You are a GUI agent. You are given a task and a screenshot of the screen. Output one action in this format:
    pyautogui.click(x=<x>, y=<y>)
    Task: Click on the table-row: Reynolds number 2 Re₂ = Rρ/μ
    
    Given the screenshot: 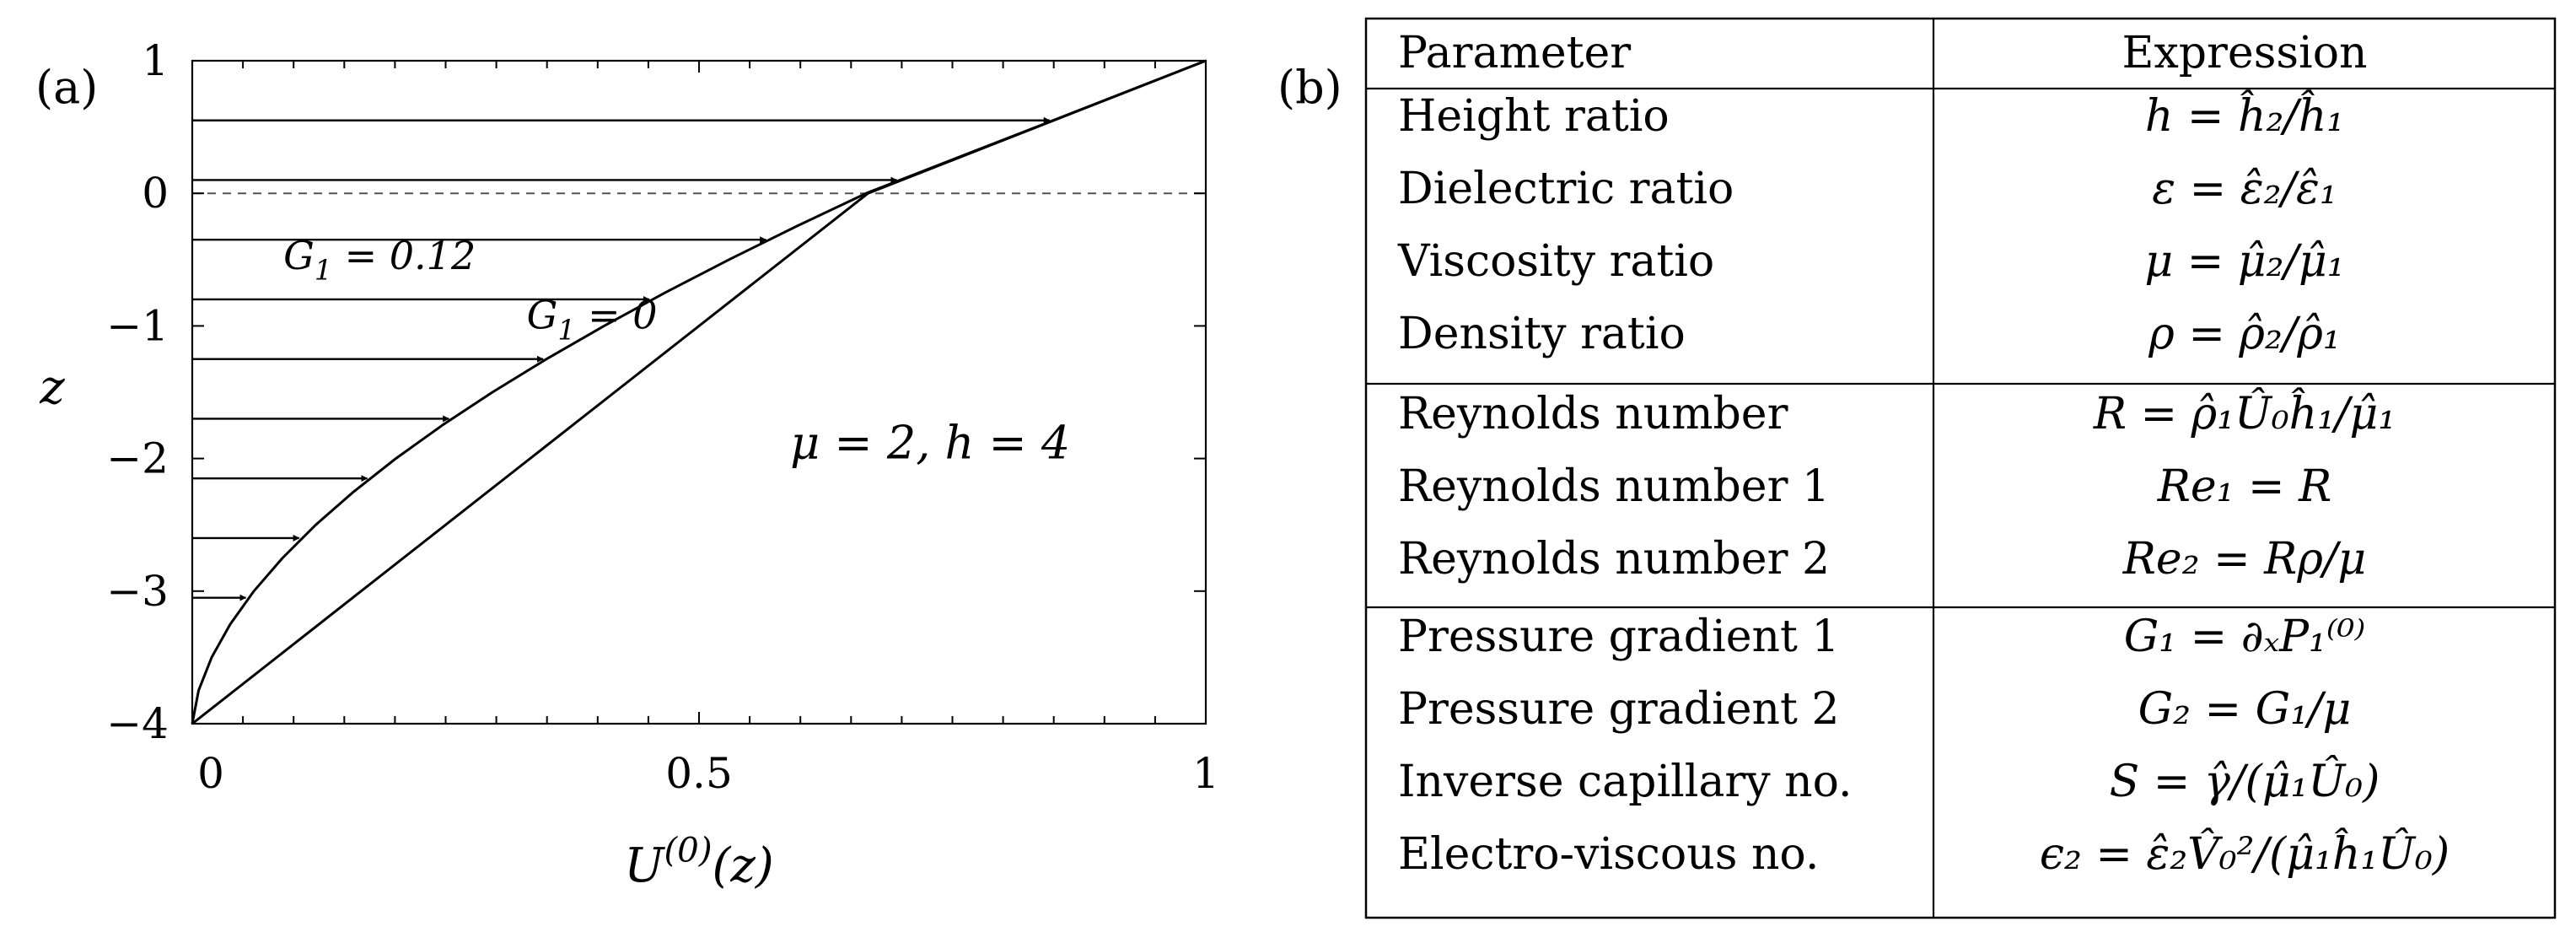 What is the action you would take?
    pyautogui.click(x=1882, y=559)
    